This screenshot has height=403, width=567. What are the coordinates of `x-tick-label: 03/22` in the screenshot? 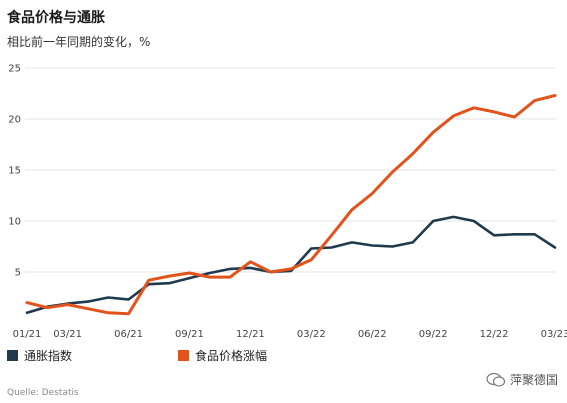 It's located at (311, 334).